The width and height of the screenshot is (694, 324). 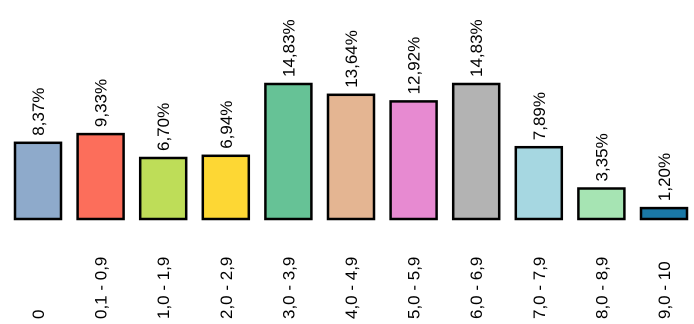 I want to click on category-label-0: 0, so click(x=38, y=314).